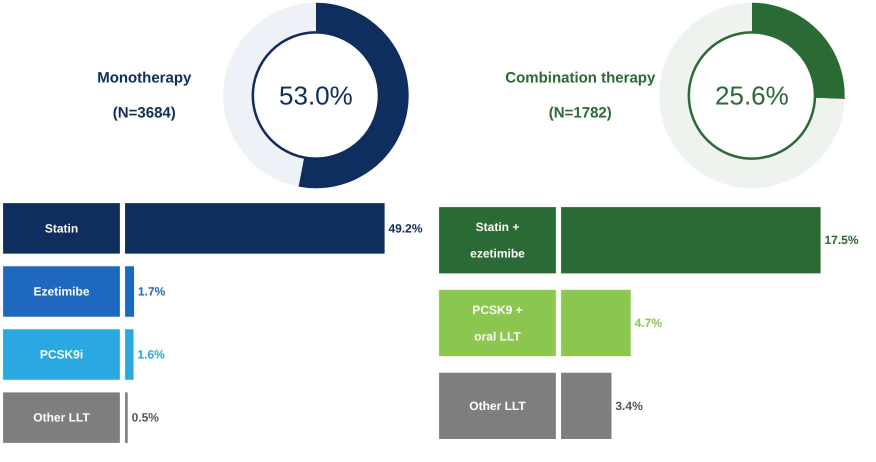 Image resolution: width=876 pixels, height=462 pixels. Describe the element at coordinates (152, 291) in the screenshot. I see `data-label: 1.7%` at that location.